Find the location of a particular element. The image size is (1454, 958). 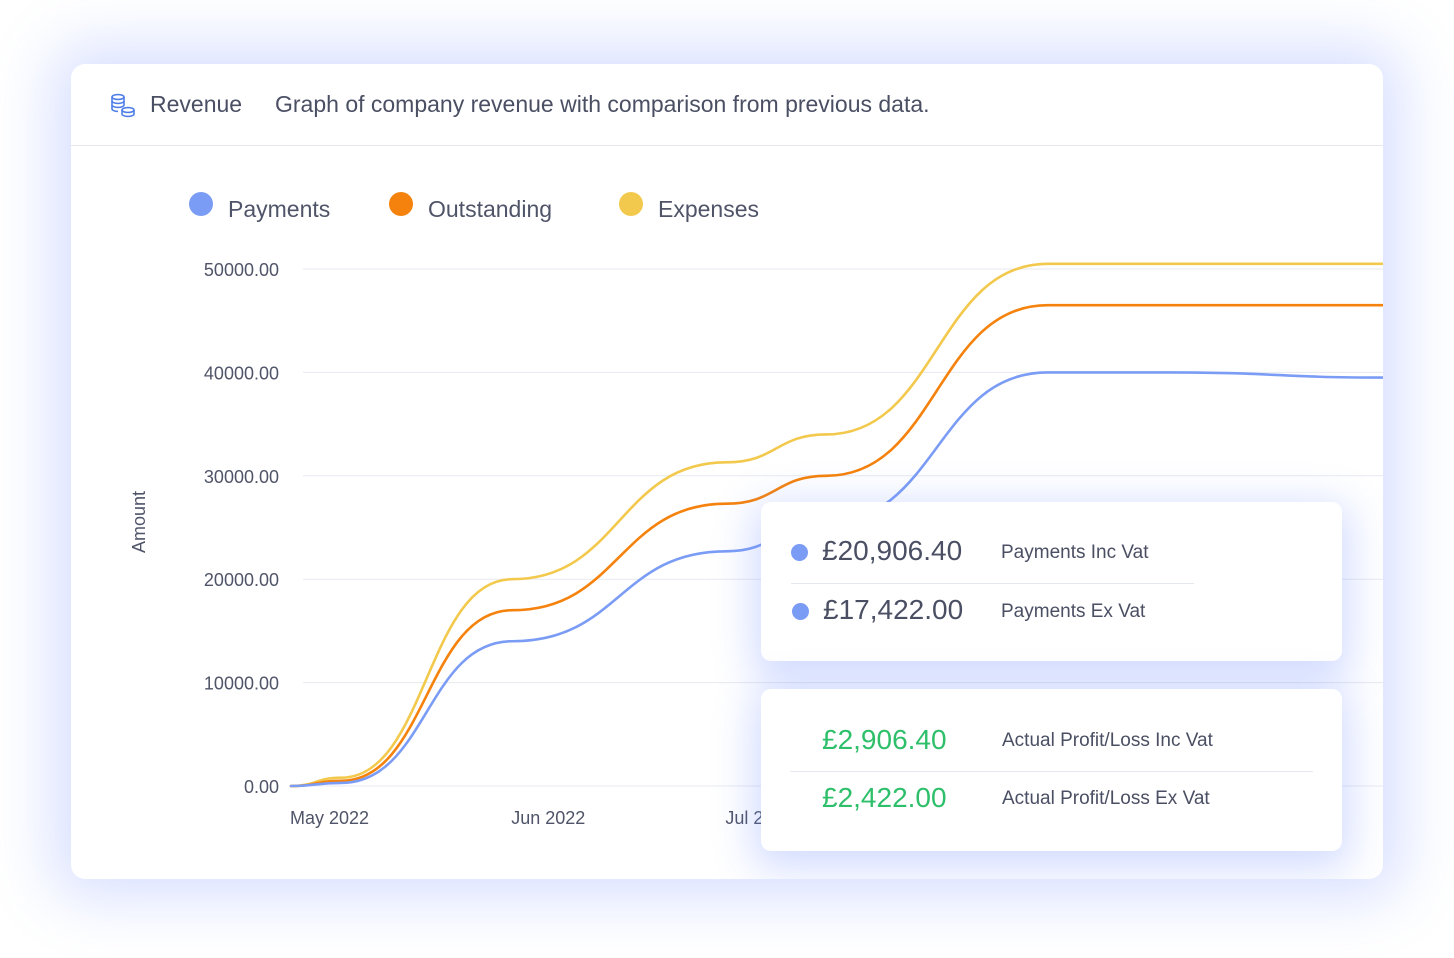

payments-ex-vat-label: Payments Ex Vat is located at coordinates (1073, 611).